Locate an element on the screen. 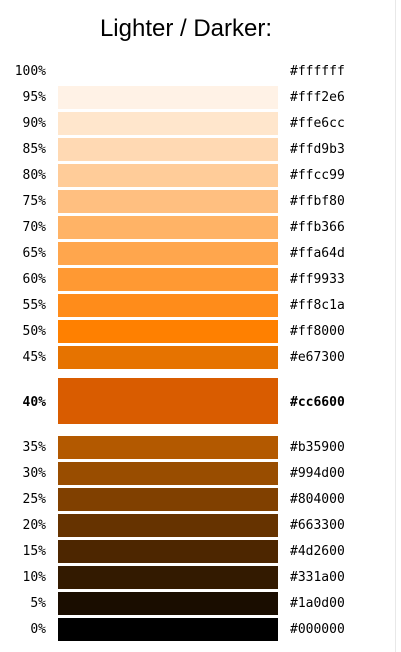  shade-hex-label: #ffbf80 is located at coordinates (317, 201).